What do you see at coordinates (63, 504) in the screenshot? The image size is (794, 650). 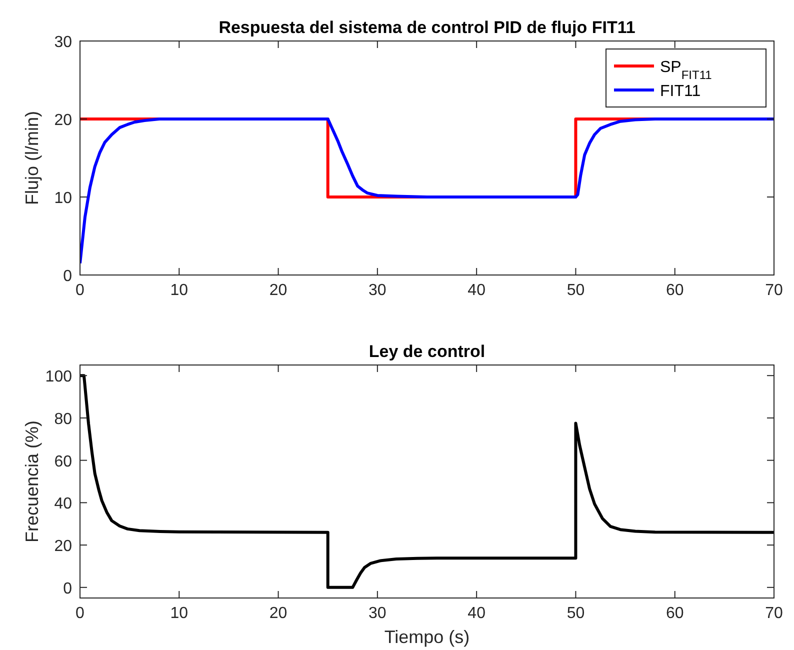 I see `y-tick-label: 40` at bounding box center [63, 504].